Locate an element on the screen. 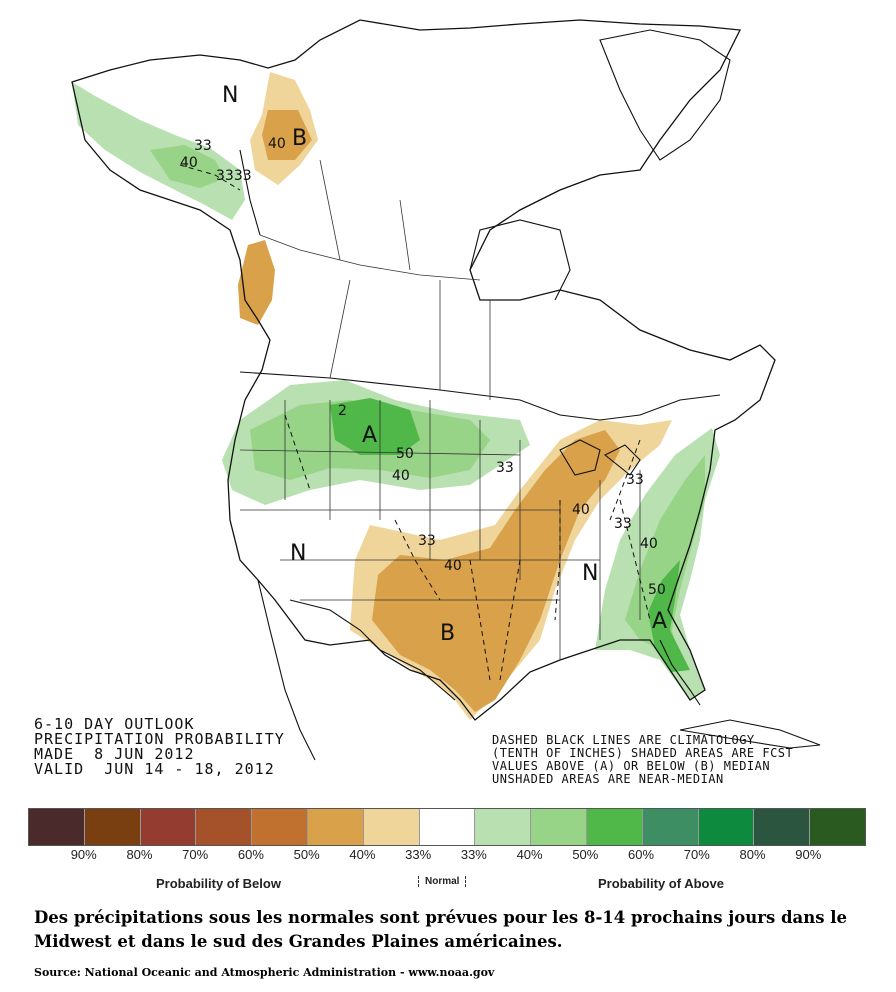 This screenshot has height=992, width=896. probability-color-bar is located at coordinates (447, 827).